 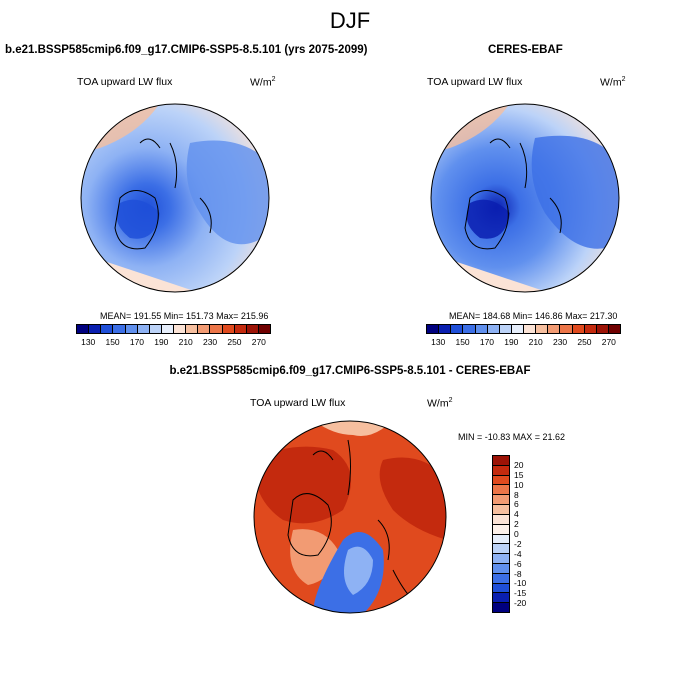 I want to click on obs-colorbar-tick-label: 170, so click(x=487, y=342).